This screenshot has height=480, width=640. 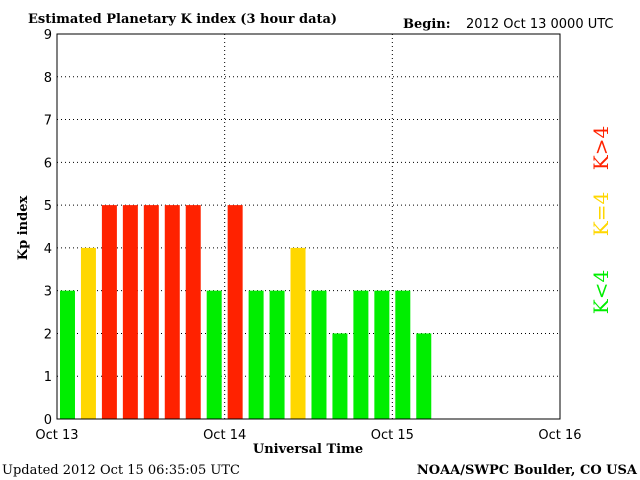 What do you see at coordinates (601, 214) in the screenshot?
I see `legend-equal: K=4` at bounding box center [601, 214].